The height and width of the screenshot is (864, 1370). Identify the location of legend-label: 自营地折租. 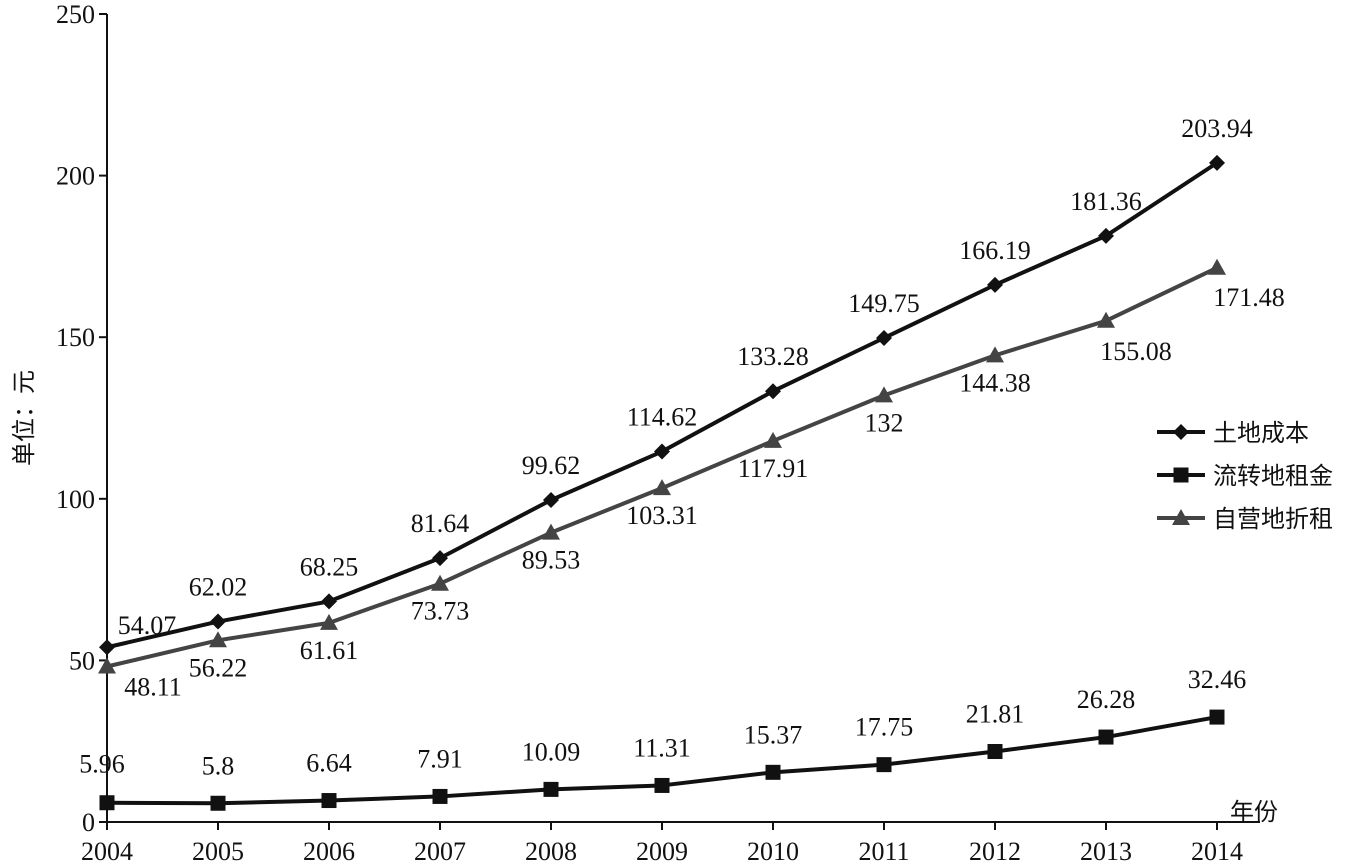
(1273, 519).